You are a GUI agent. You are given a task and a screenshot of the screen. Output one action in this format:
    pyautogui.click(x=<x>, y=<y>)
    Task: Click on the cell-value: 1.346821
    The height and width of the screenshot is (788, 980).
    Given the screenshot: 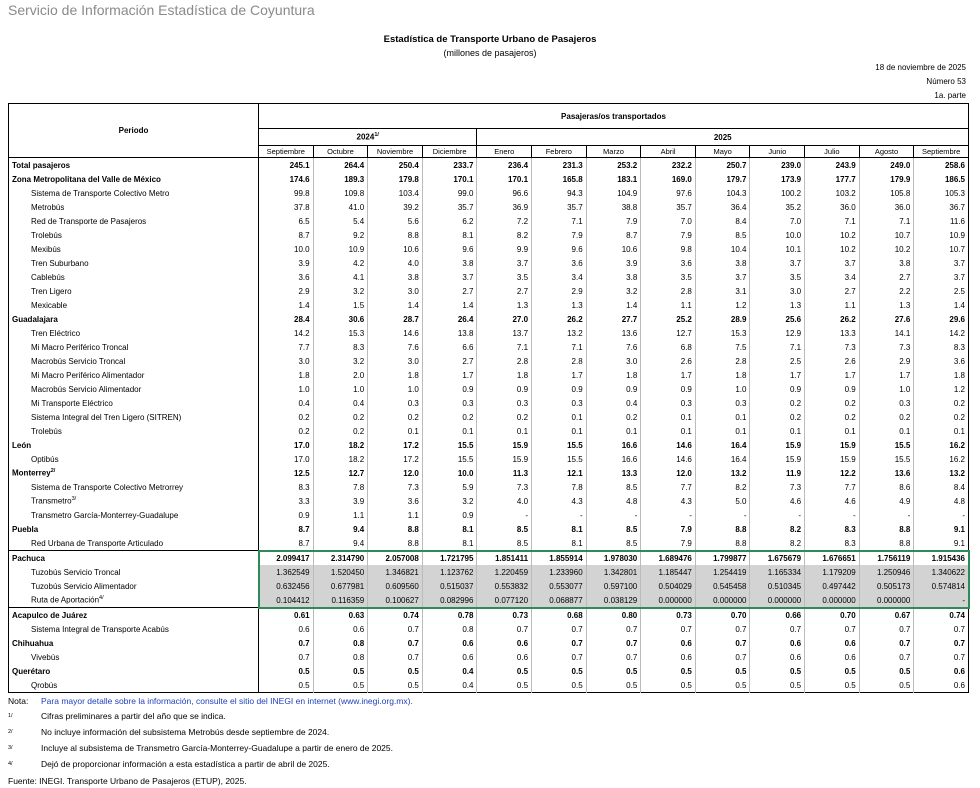 What is the action you would take?
    pyautogui.click(x=395, y=572)
    